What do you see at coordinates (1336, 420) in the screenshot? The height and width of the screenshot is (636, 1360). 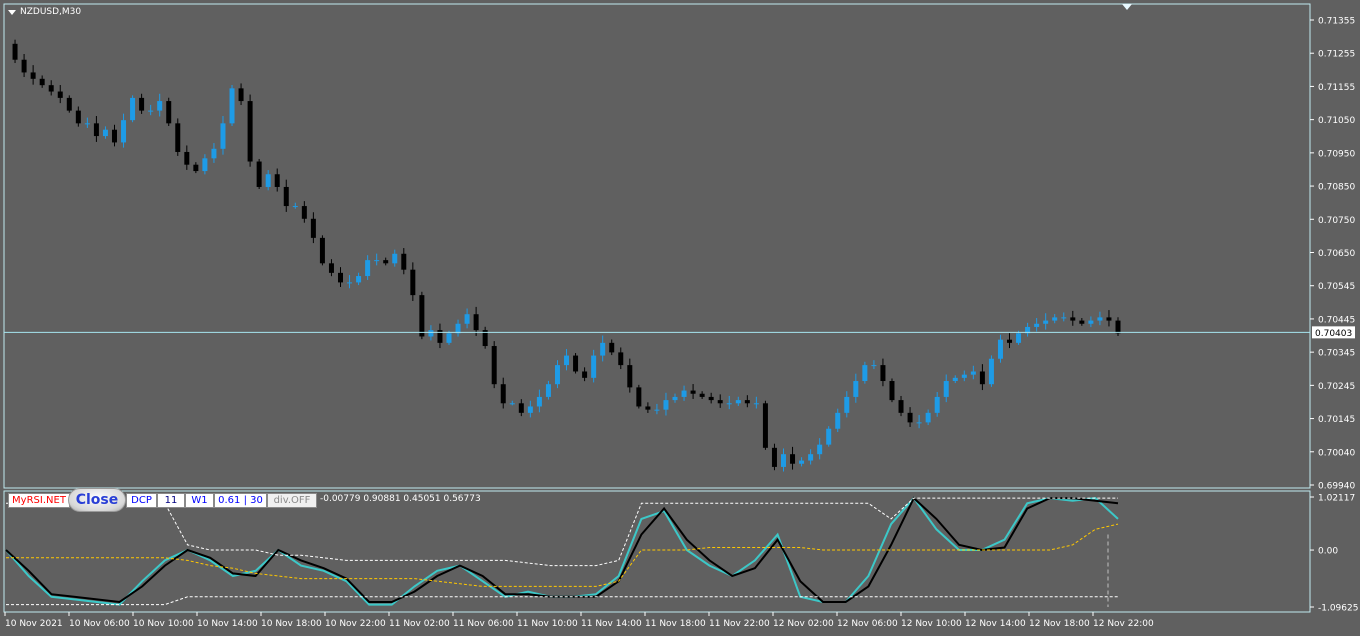 I see `price-tick-label: 0.70145` at bounding box center [1336, 420].